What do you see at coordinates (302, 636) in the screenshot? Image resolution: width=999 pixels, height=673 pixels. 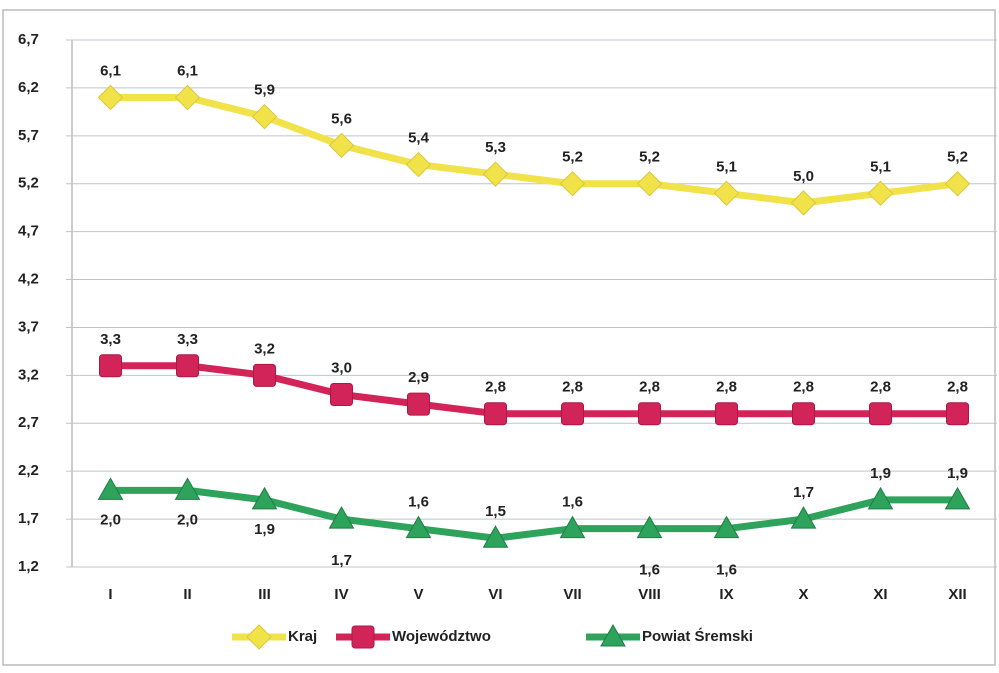 I see `legend-label: Kraj` at bounding box center [302, 636].